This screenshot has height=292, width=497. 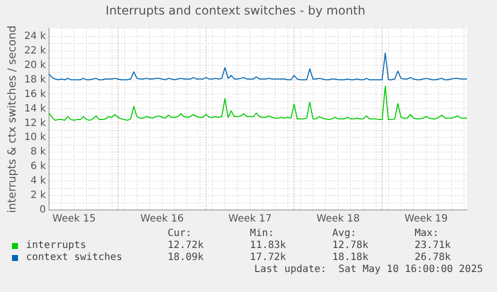 I want to click on y-tick-label: 10 k, so click(x=35, y=138).